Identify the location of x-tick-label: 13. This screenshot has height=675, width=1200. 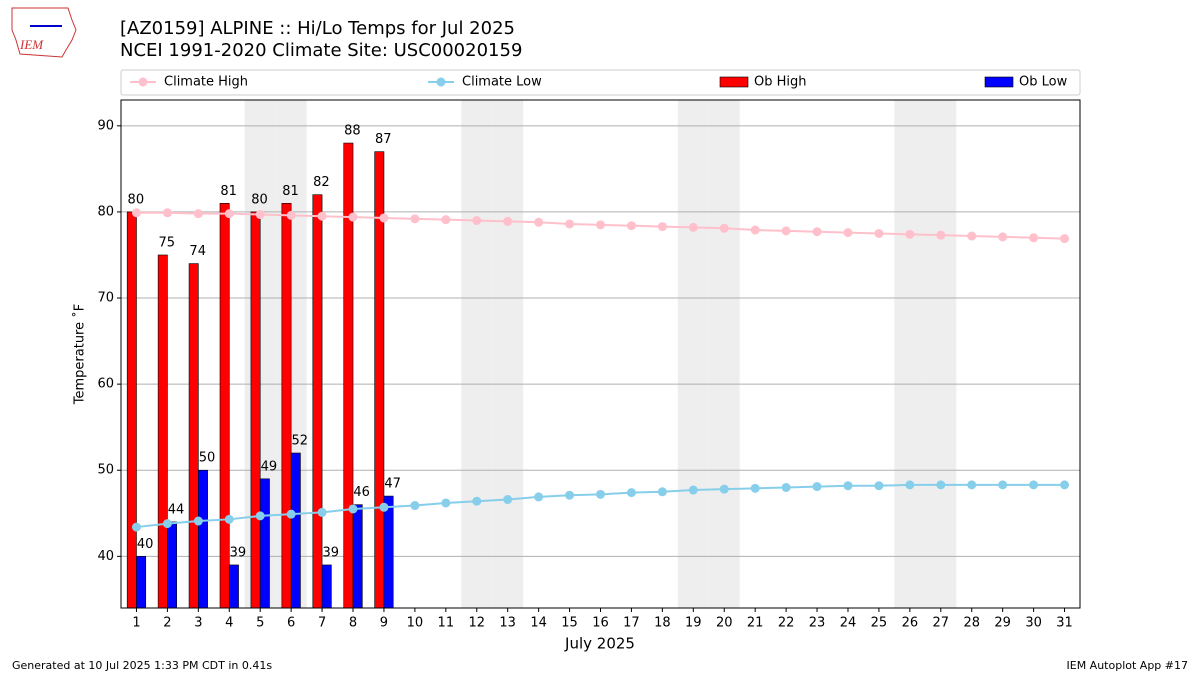
(507, 623).